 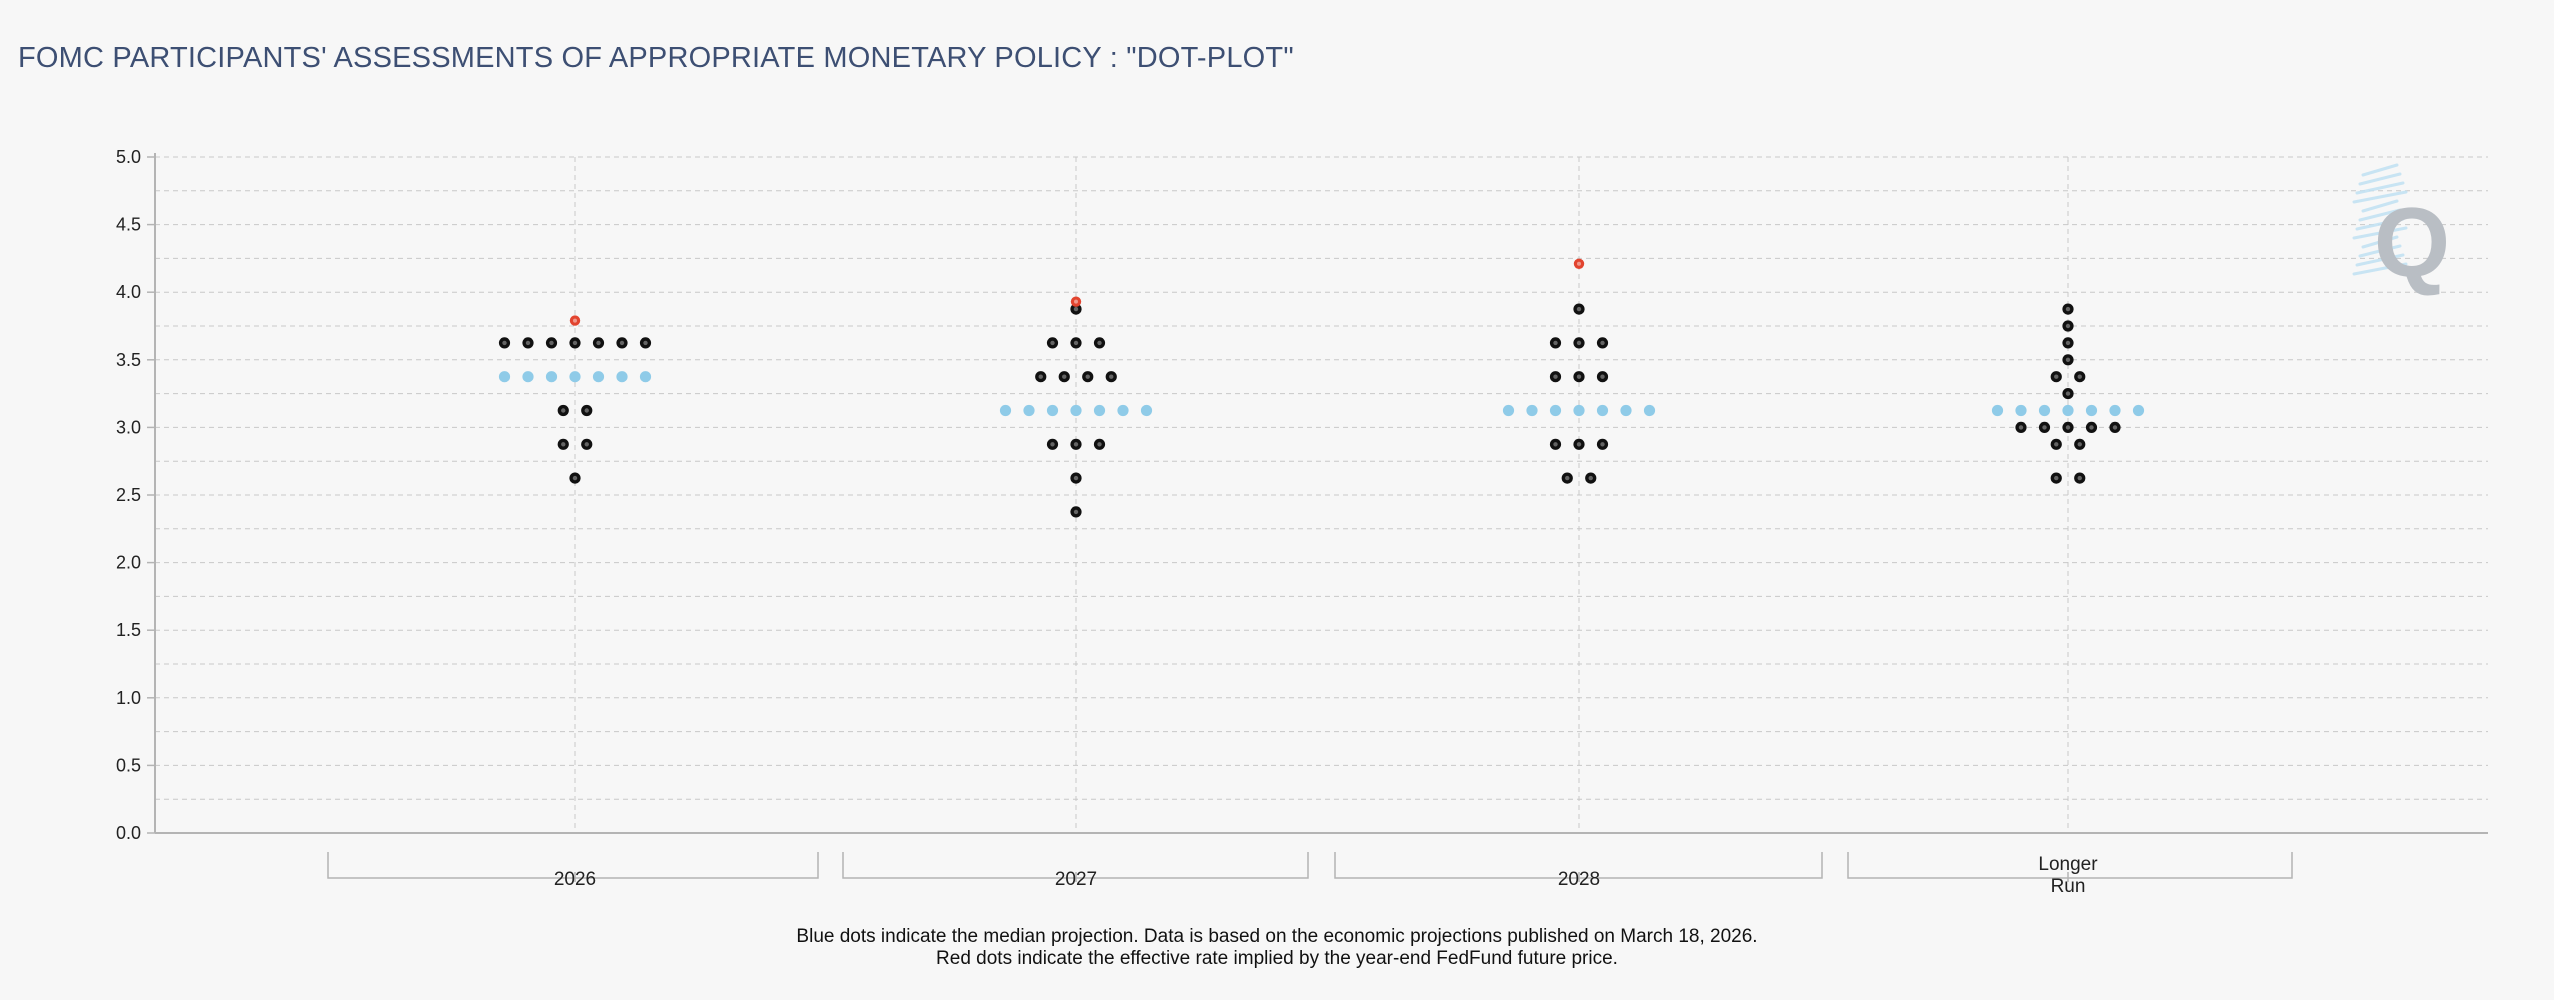 What do you see at coordinates (128, 495) in the screenshot?
I see `y-tick-label: 2.5` at bounding box center [128, 495].